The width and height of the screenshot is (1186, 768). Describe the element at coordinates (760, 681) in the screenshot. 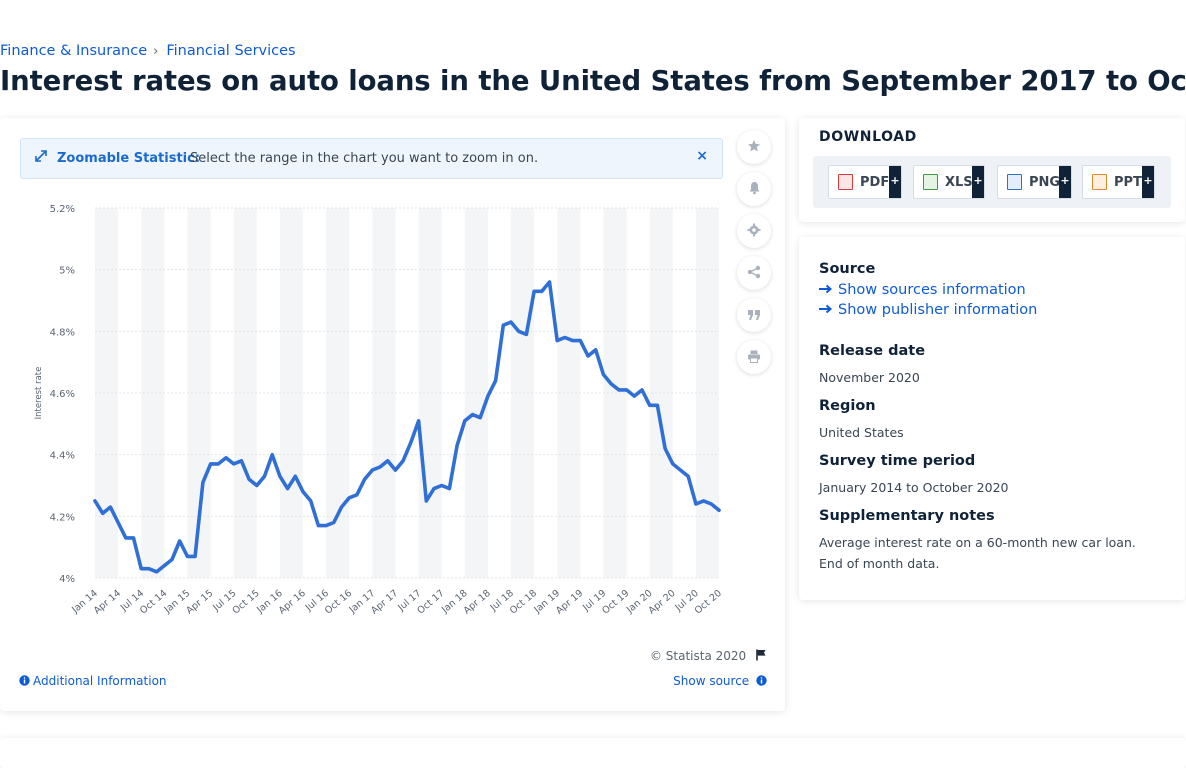

I see `info-icon` at that location.